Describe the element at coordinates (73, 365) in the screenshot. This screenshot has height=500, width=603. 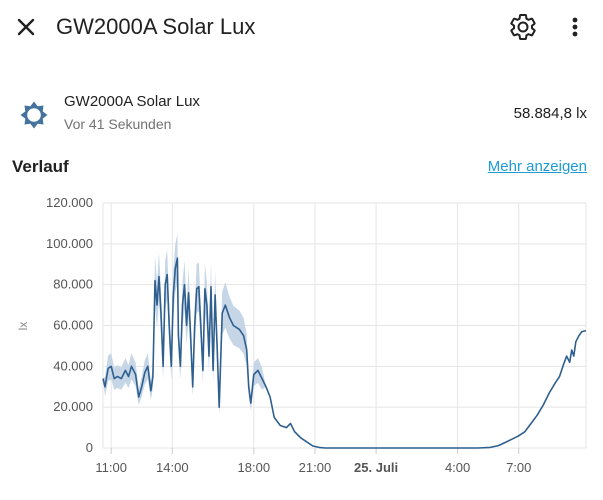
I see `y-tick-label: 40.000` at that location.